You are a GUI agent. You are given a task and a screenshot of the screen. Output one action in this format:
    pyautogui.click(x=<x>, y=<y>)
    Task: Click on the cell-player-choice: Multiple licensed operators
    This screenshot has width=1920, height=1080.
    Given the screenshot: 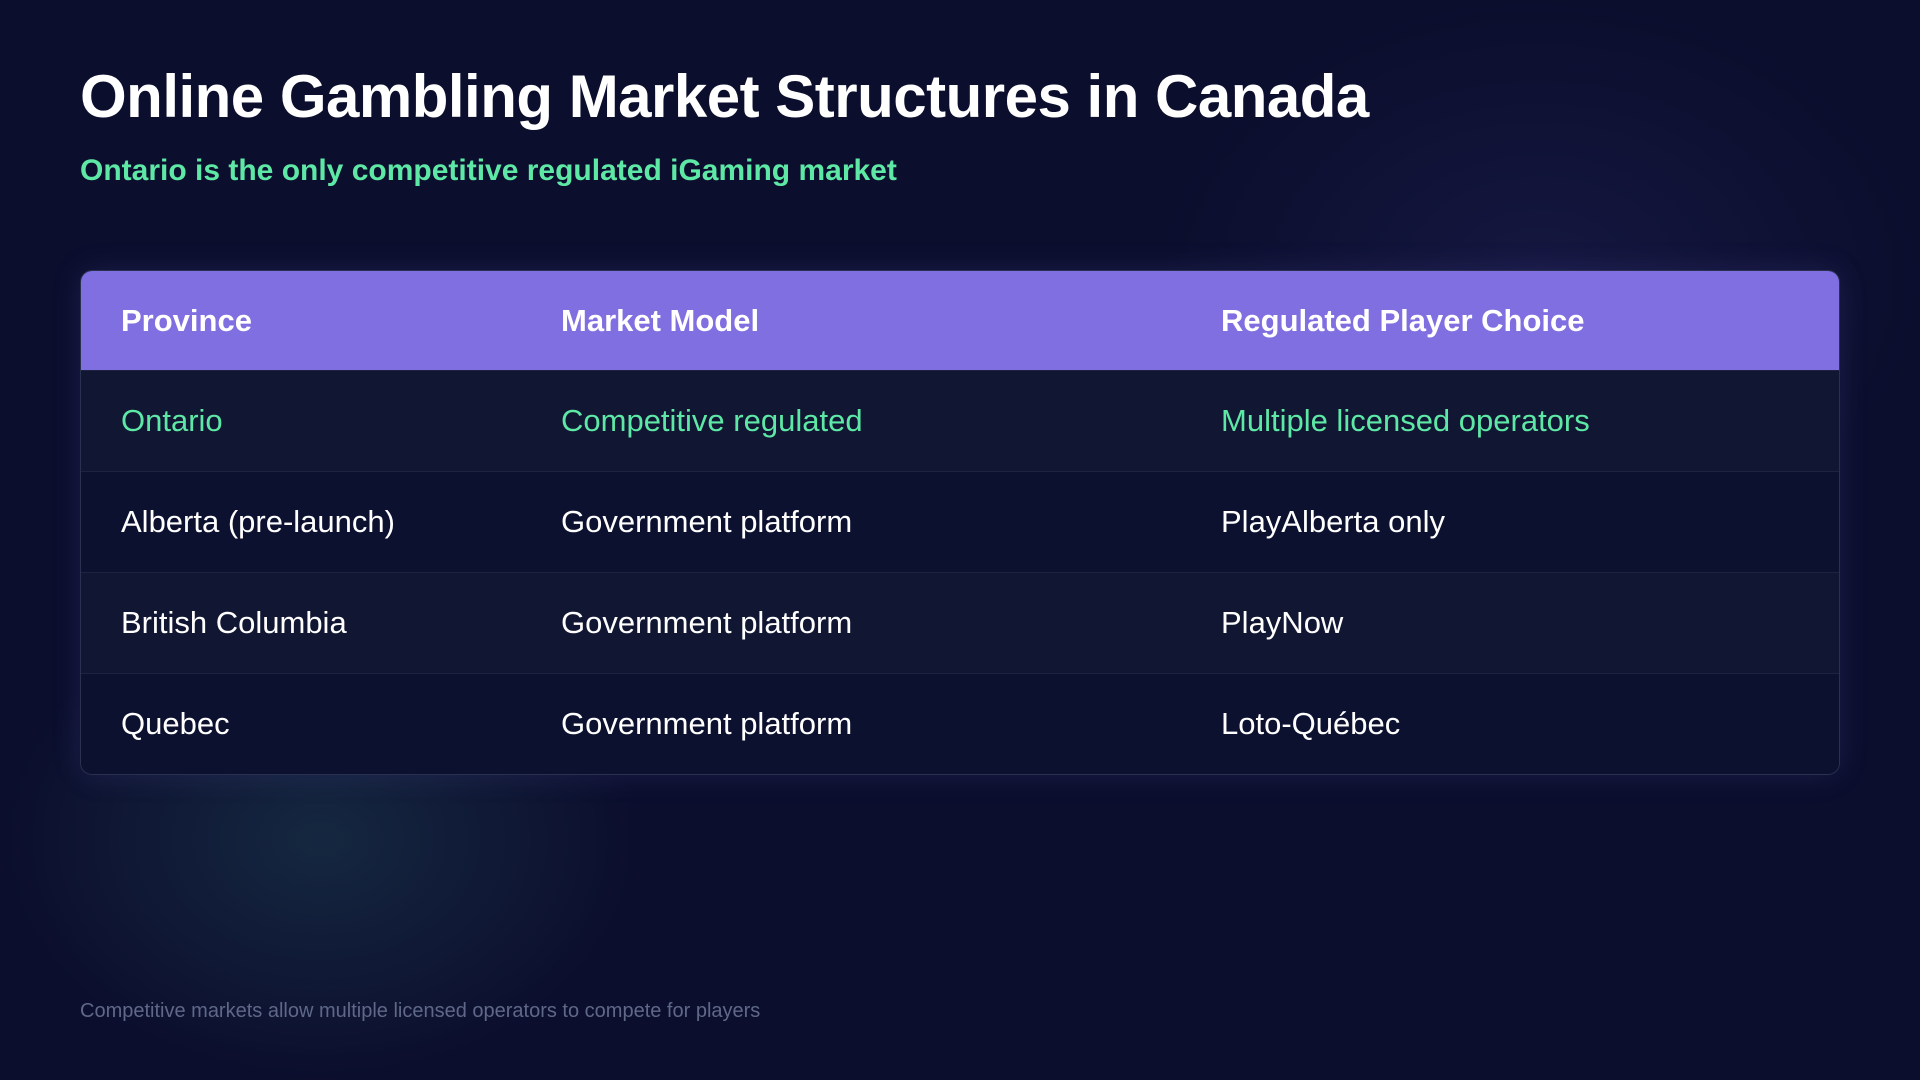 What is the action you would take?
    pyautogui.click(x=1405, y=420)
    